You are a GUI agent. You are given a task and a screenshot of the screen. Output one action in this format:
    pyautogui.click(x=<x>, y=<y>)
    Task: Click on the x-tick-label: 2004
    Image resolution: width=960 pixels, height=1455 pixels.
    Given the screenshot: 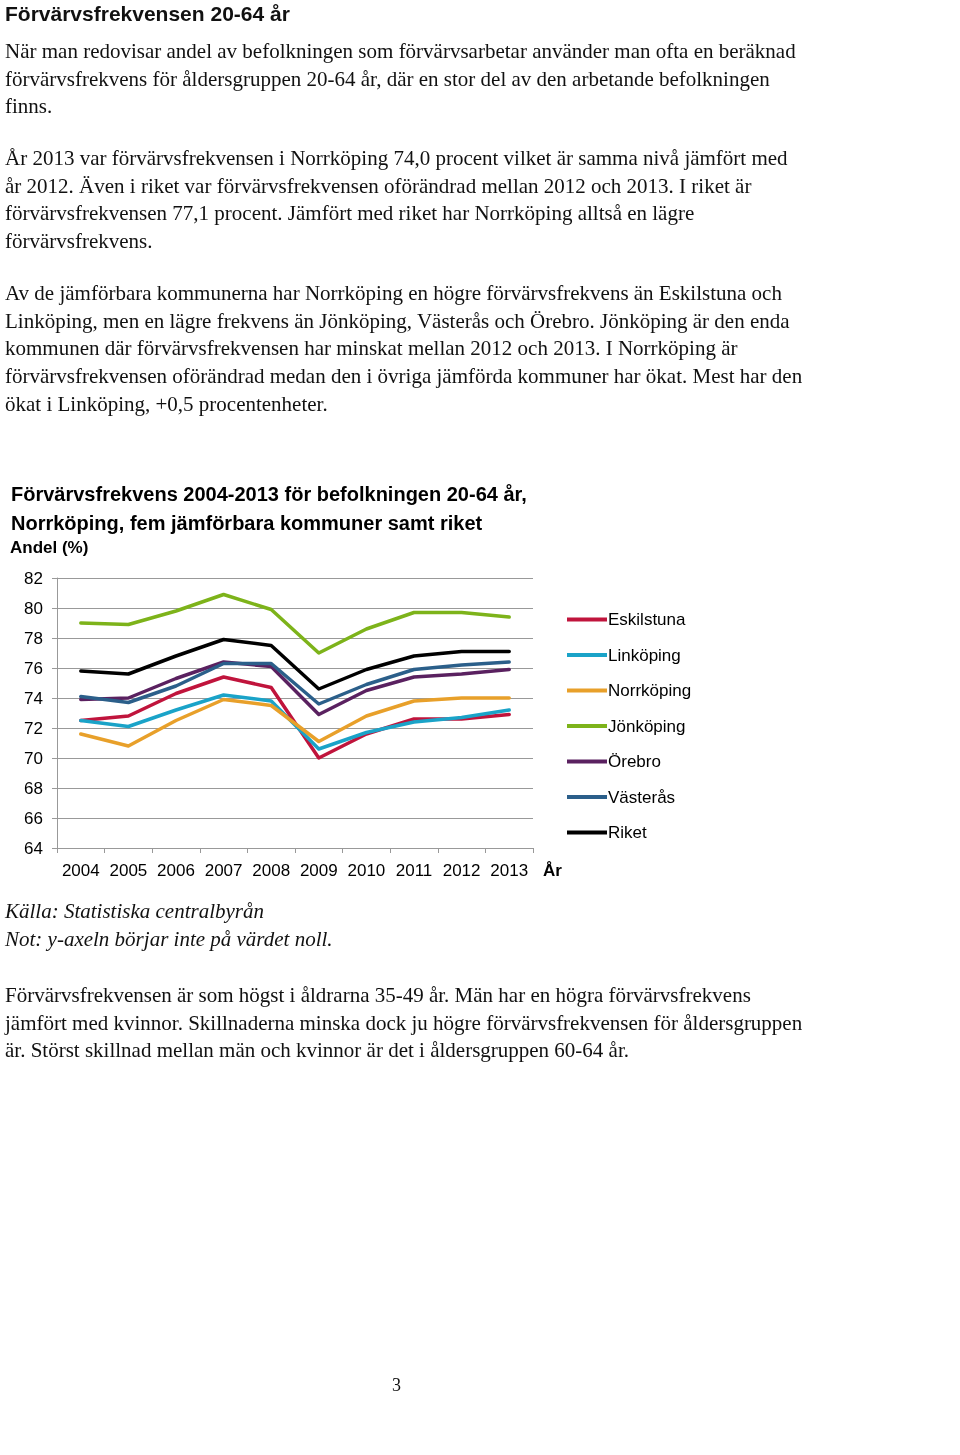 What is the action you would take?
    pyautogui.click(x=80, y=870)
    